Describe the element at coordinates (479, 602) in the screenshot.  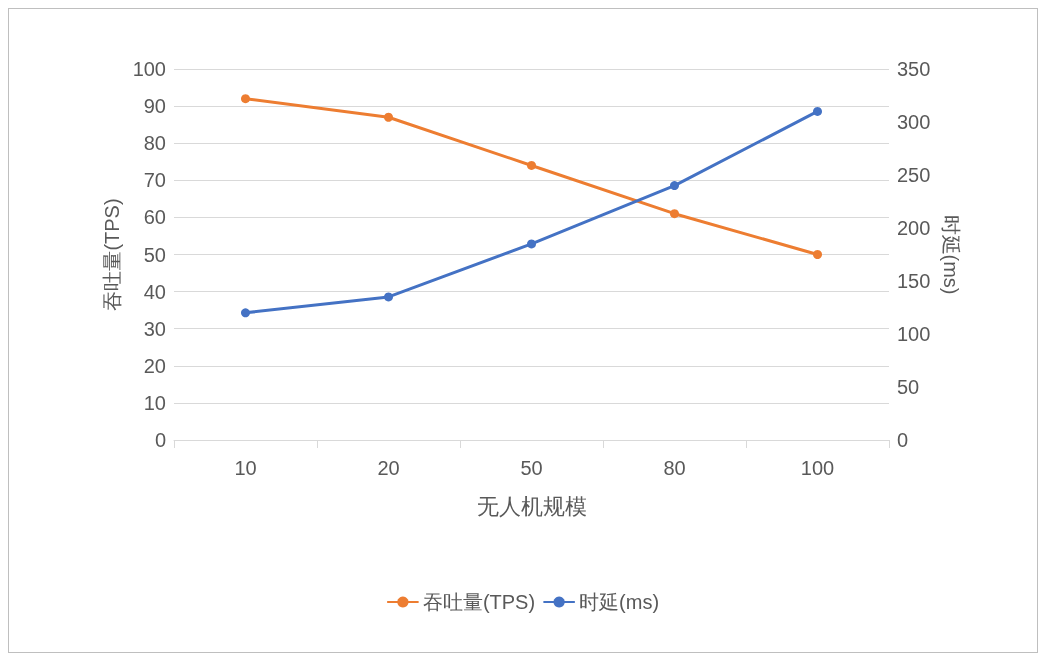
I see `legend-label: 吞吐量(TPS)` at that location.